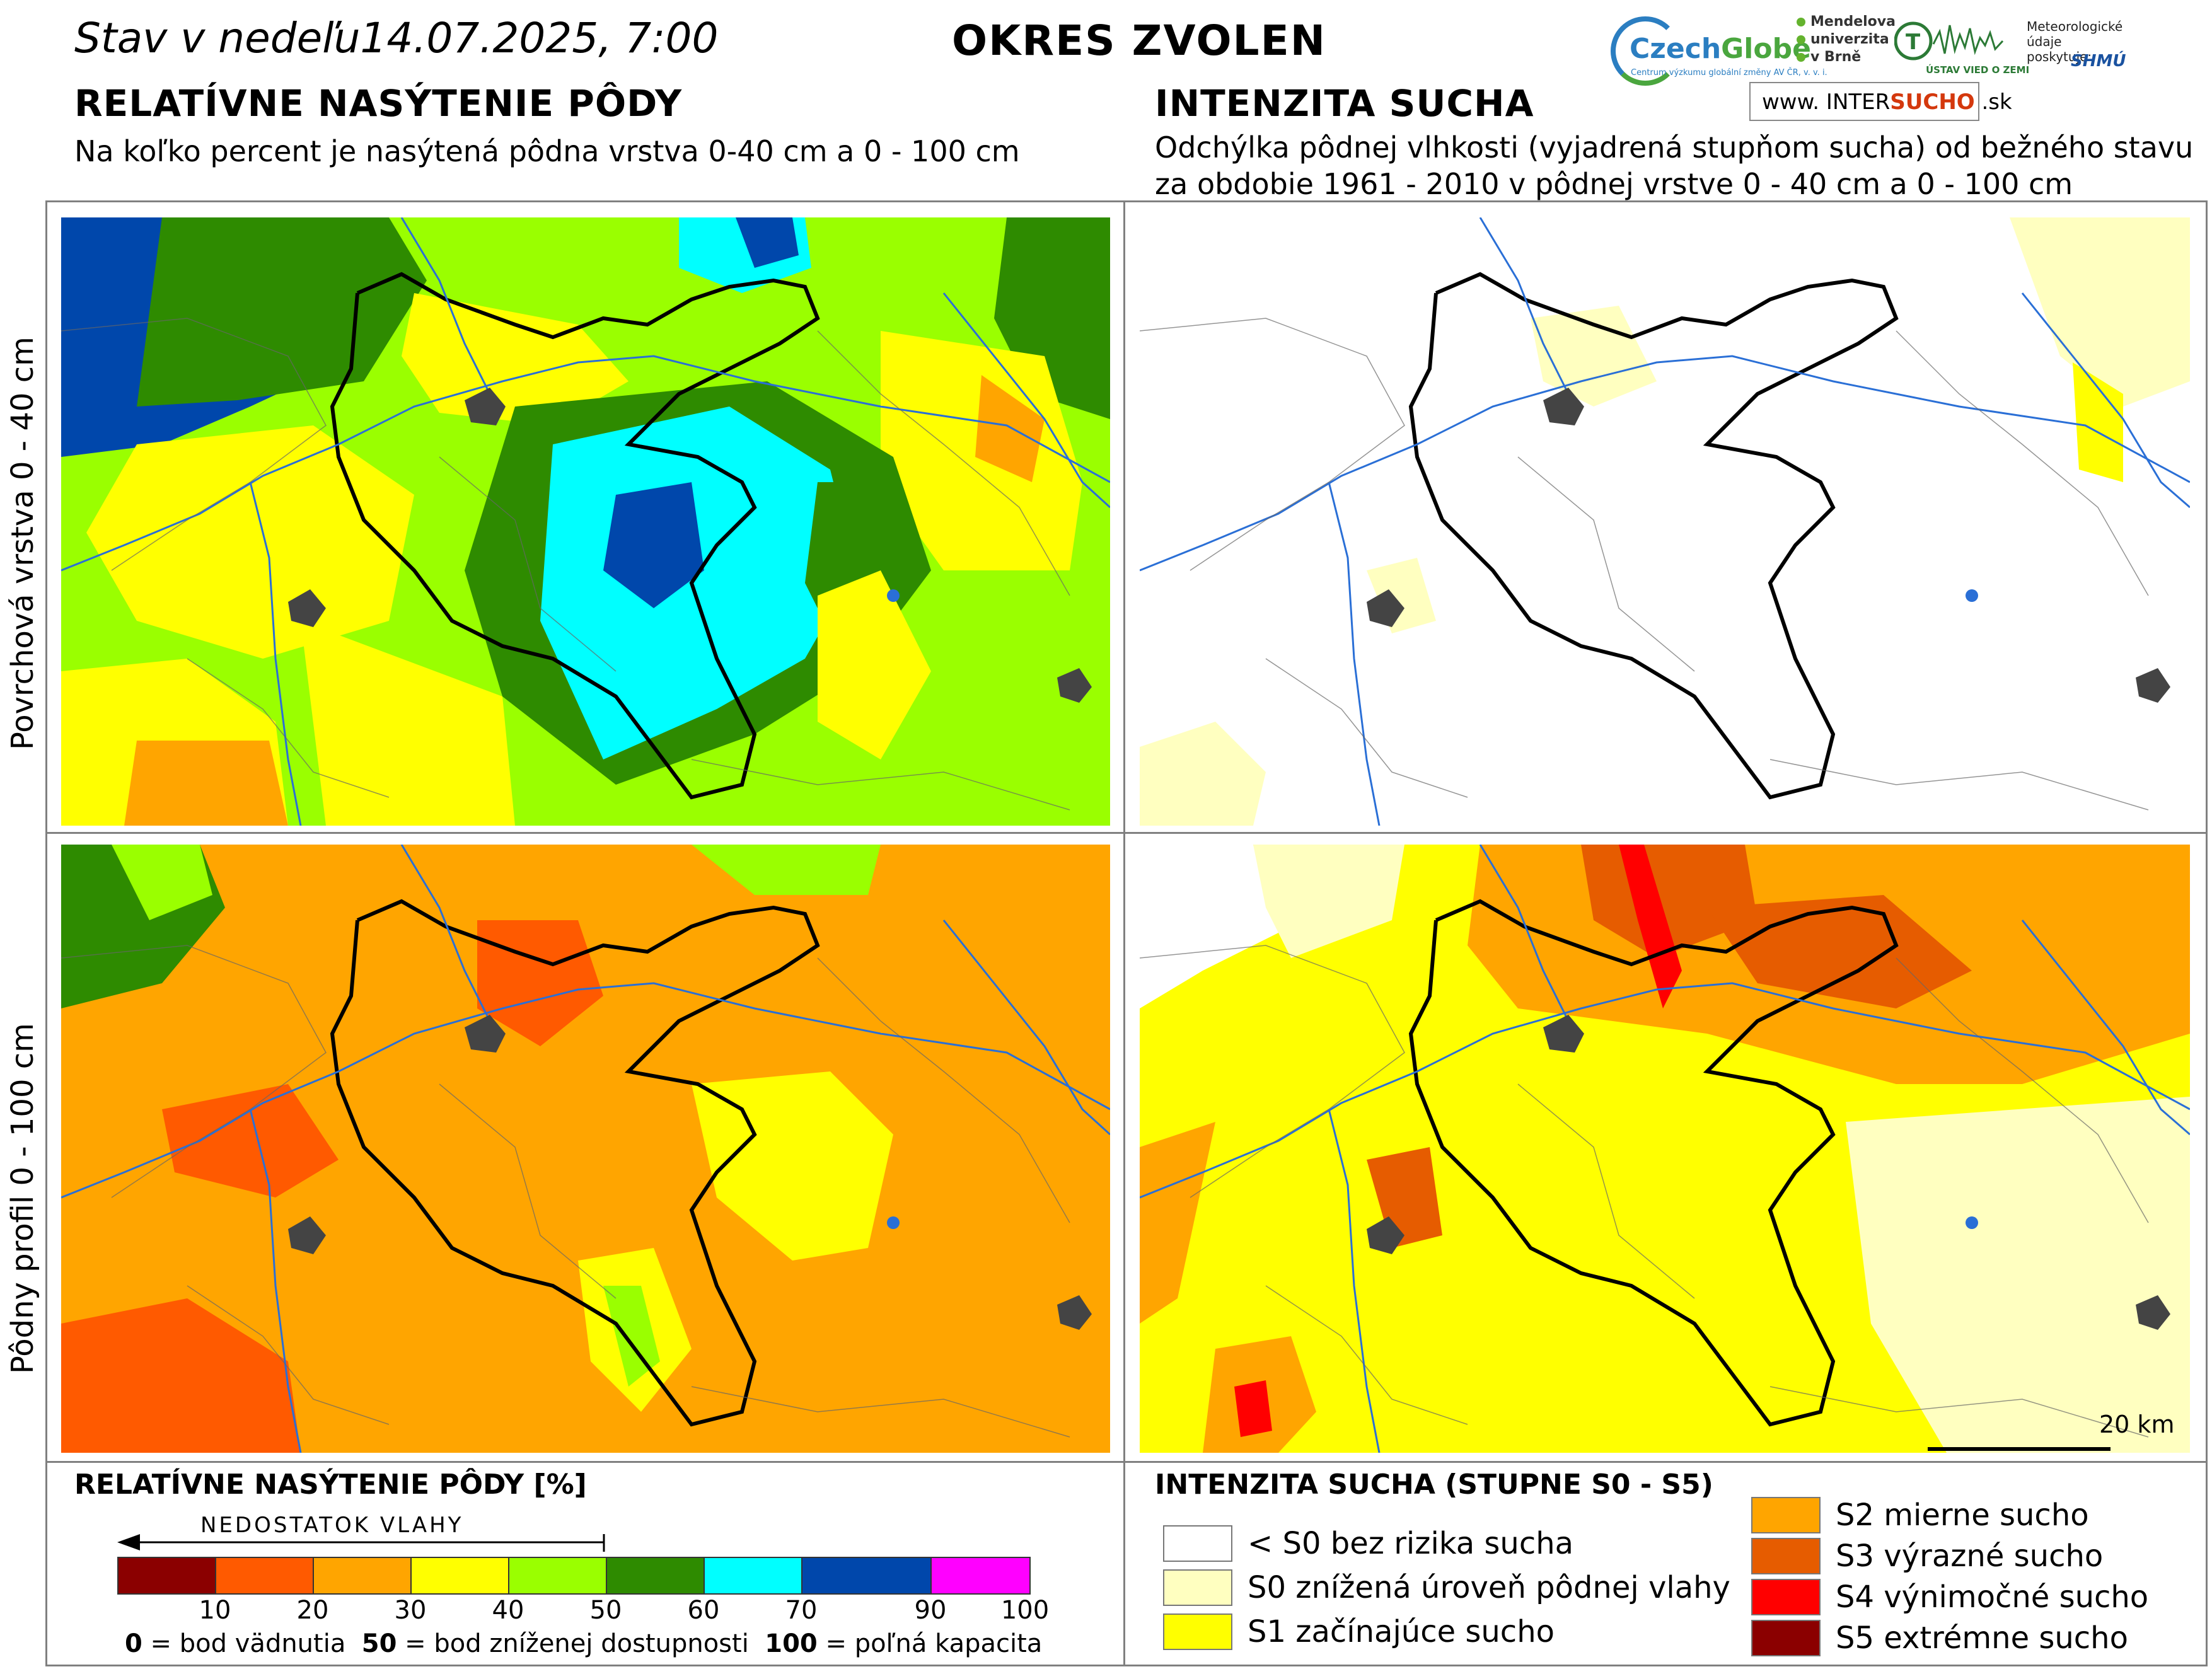  I want to click on tick-label: 10, so click(215, 1610).